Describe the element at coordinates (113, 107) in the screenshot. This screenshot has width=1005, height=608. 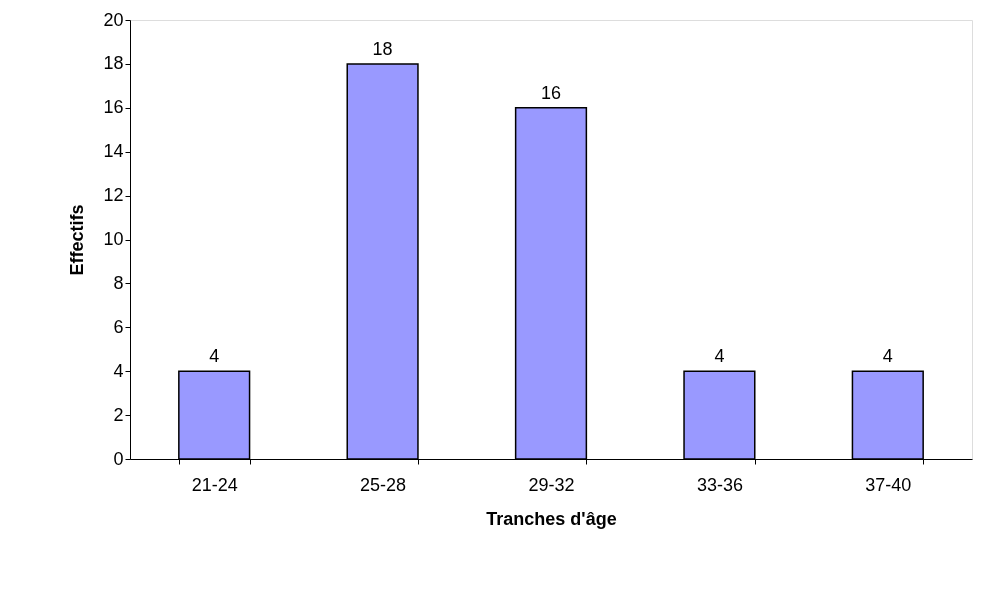
I see `y-tick-label: 16` at that location.